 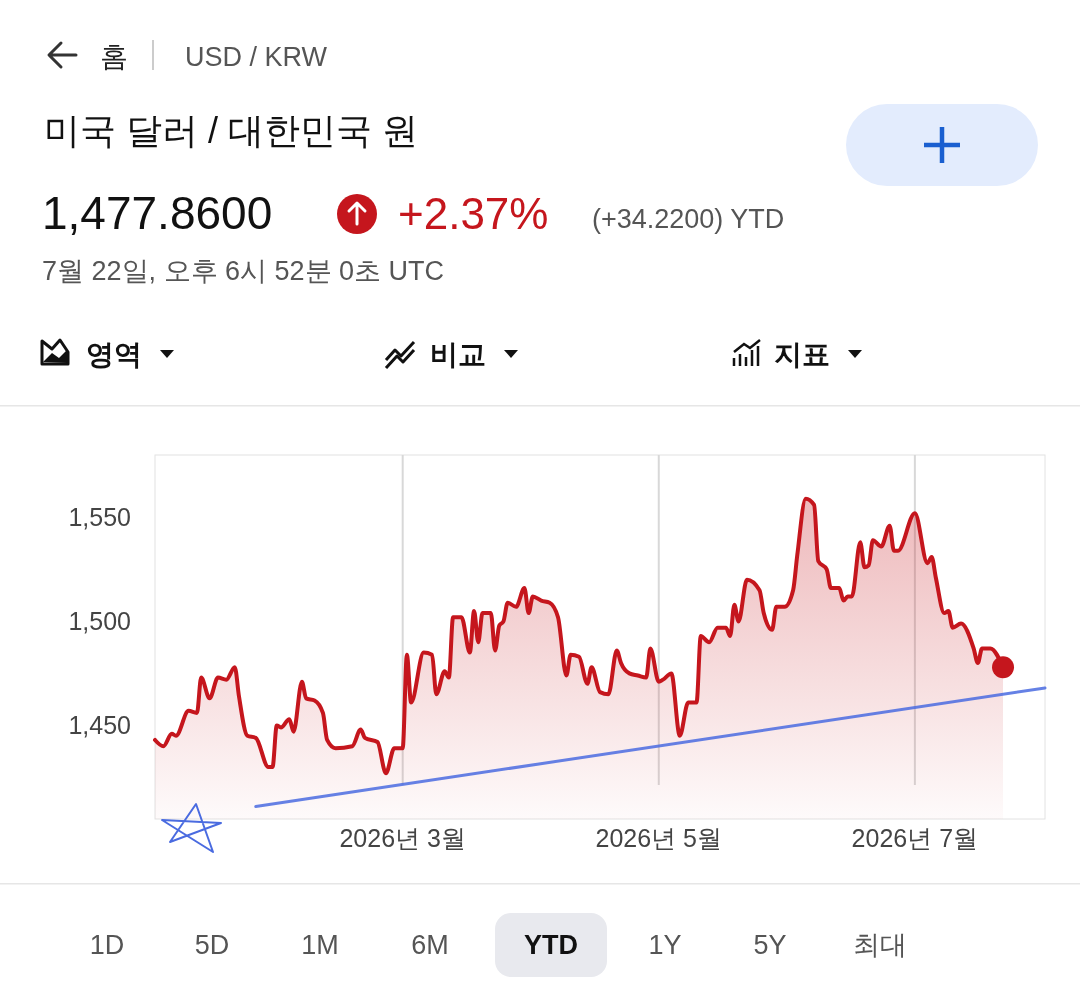 I want to click on text: 비교, so click(x=458, y=354).